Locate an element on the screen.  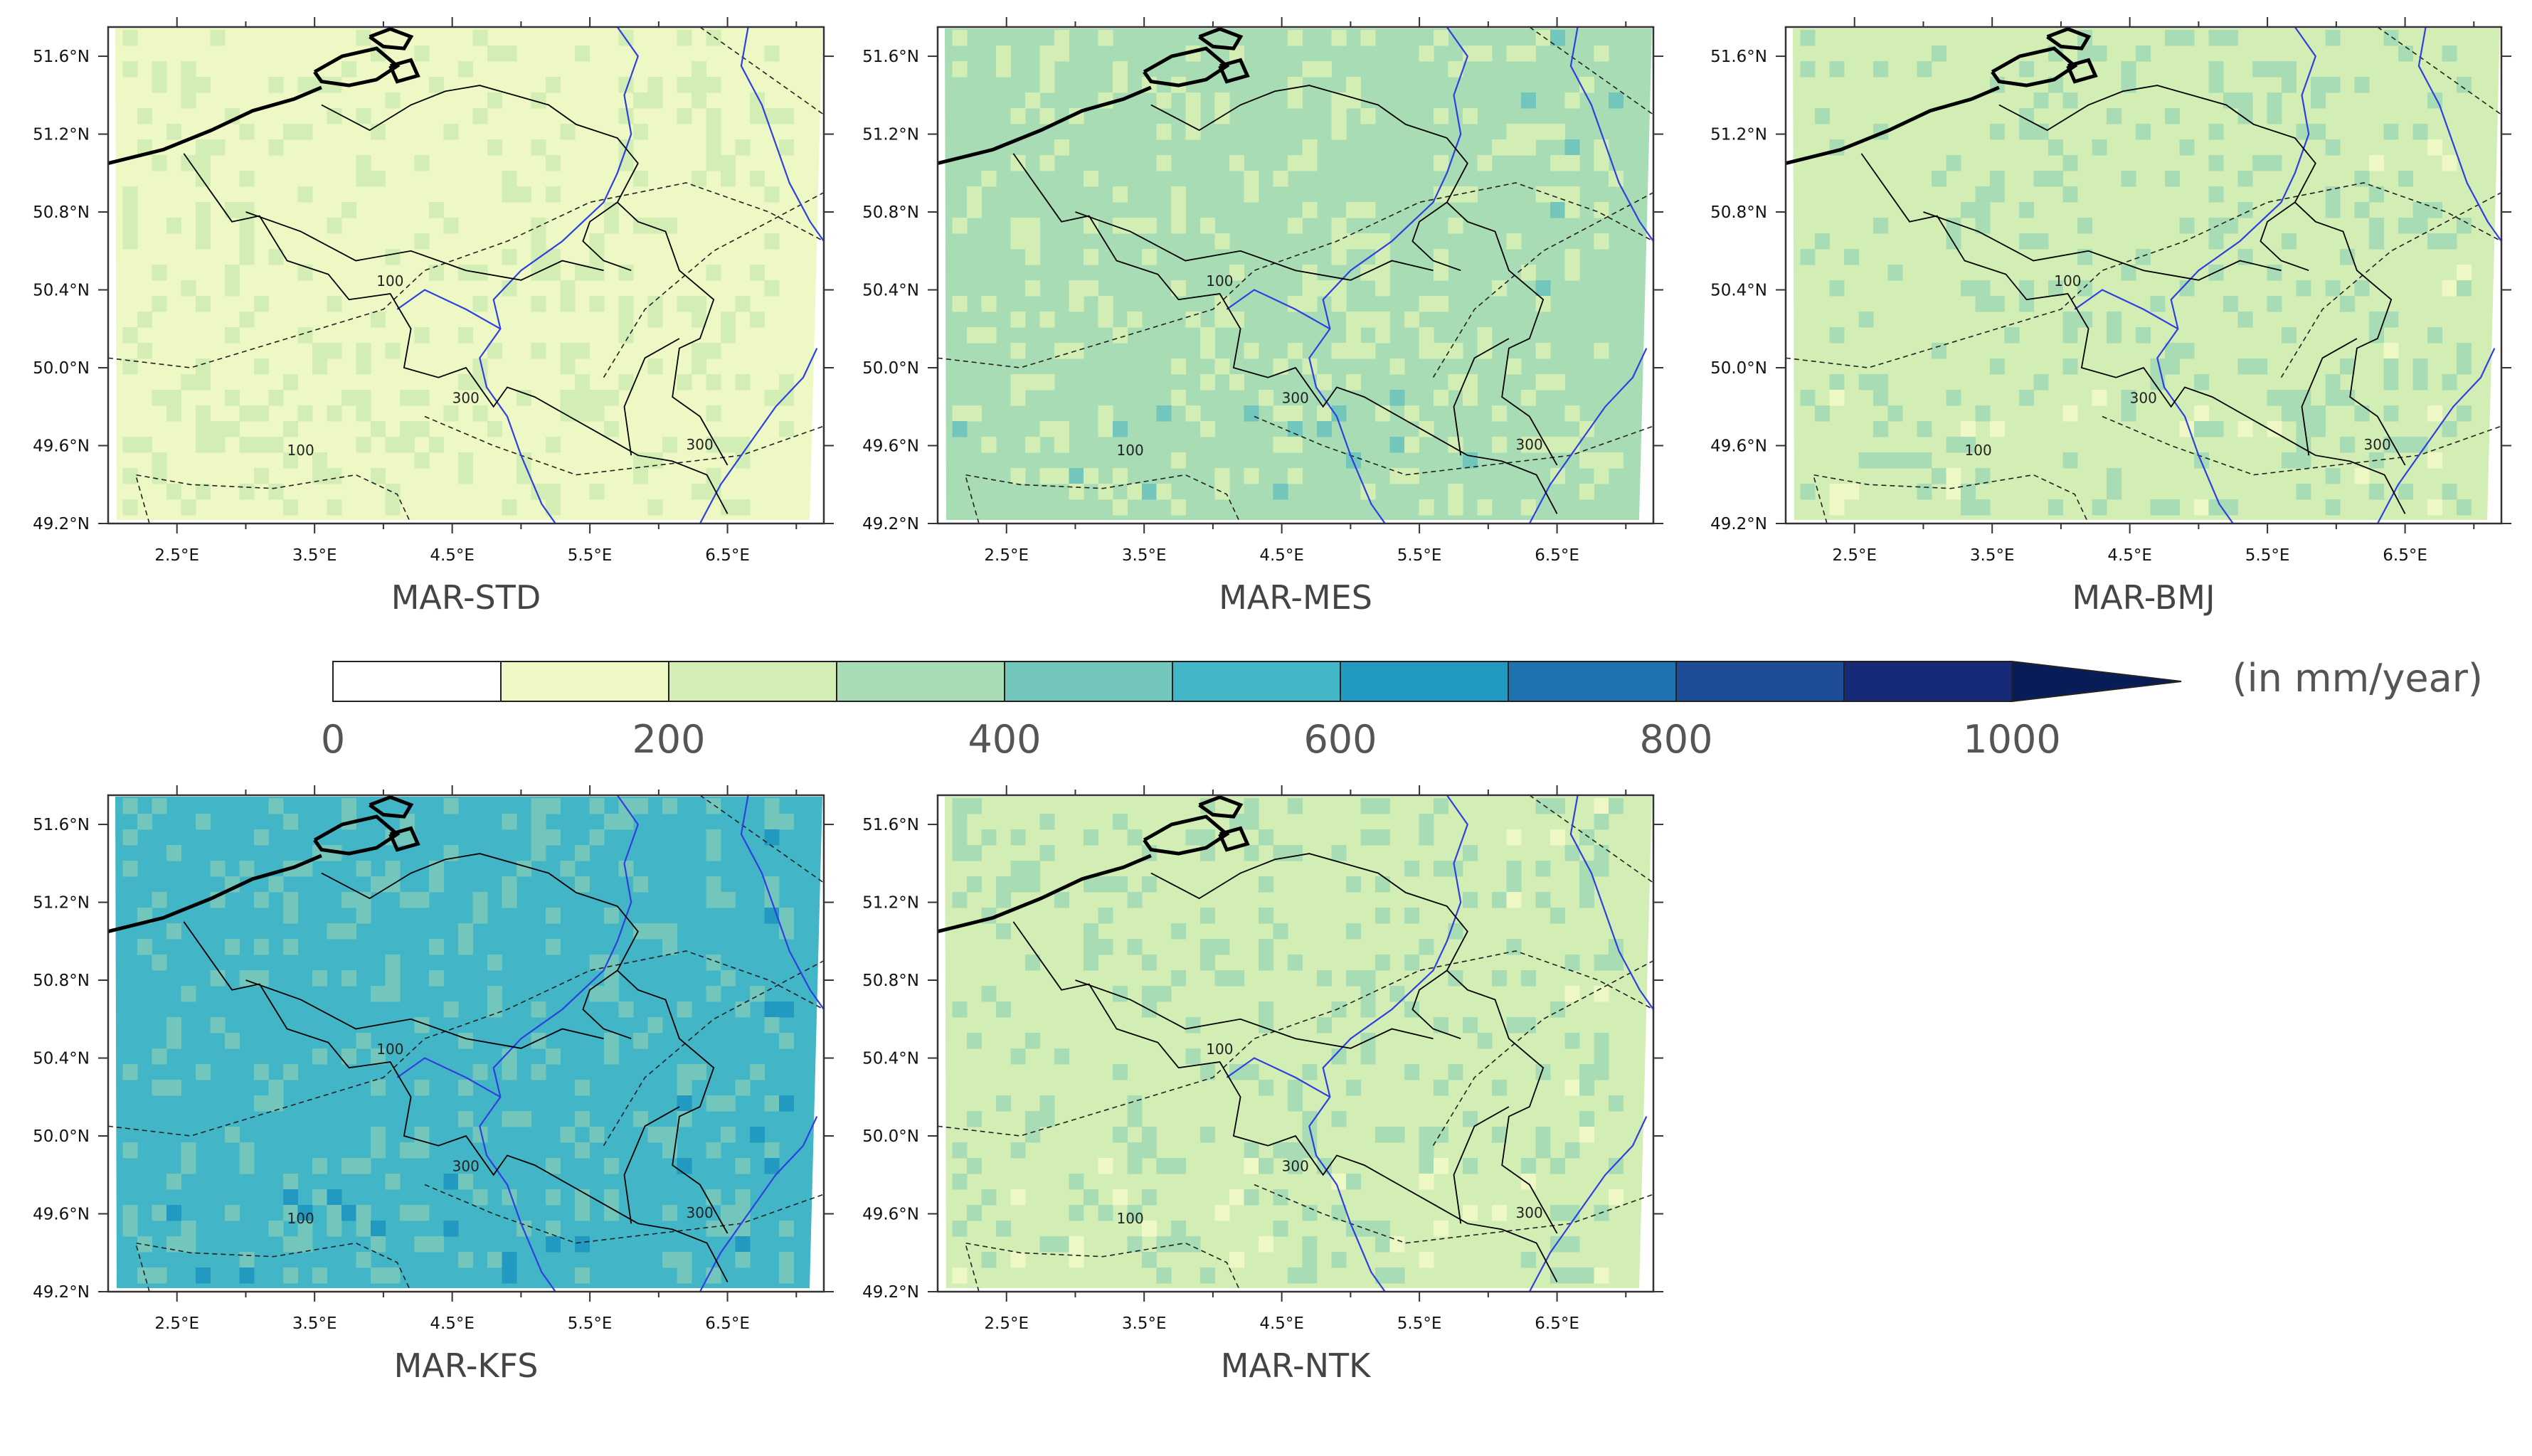
x-tick-label: 5.5°E is located at coordinates (1419, 555).